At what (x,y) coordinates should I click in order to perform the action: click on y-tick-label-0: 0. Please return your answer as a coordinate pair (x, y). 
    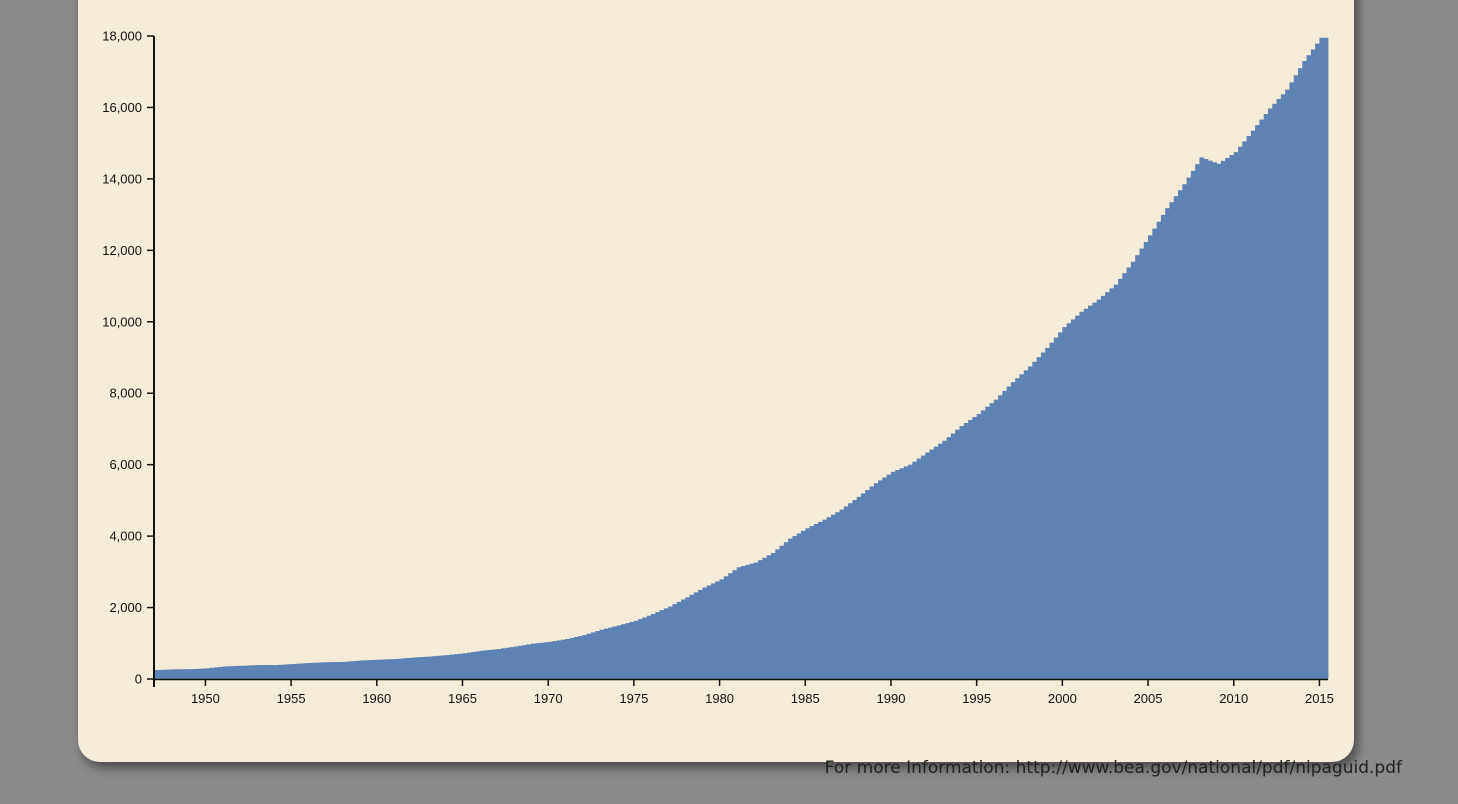
    Looking at the image, I should click on (138, 679).